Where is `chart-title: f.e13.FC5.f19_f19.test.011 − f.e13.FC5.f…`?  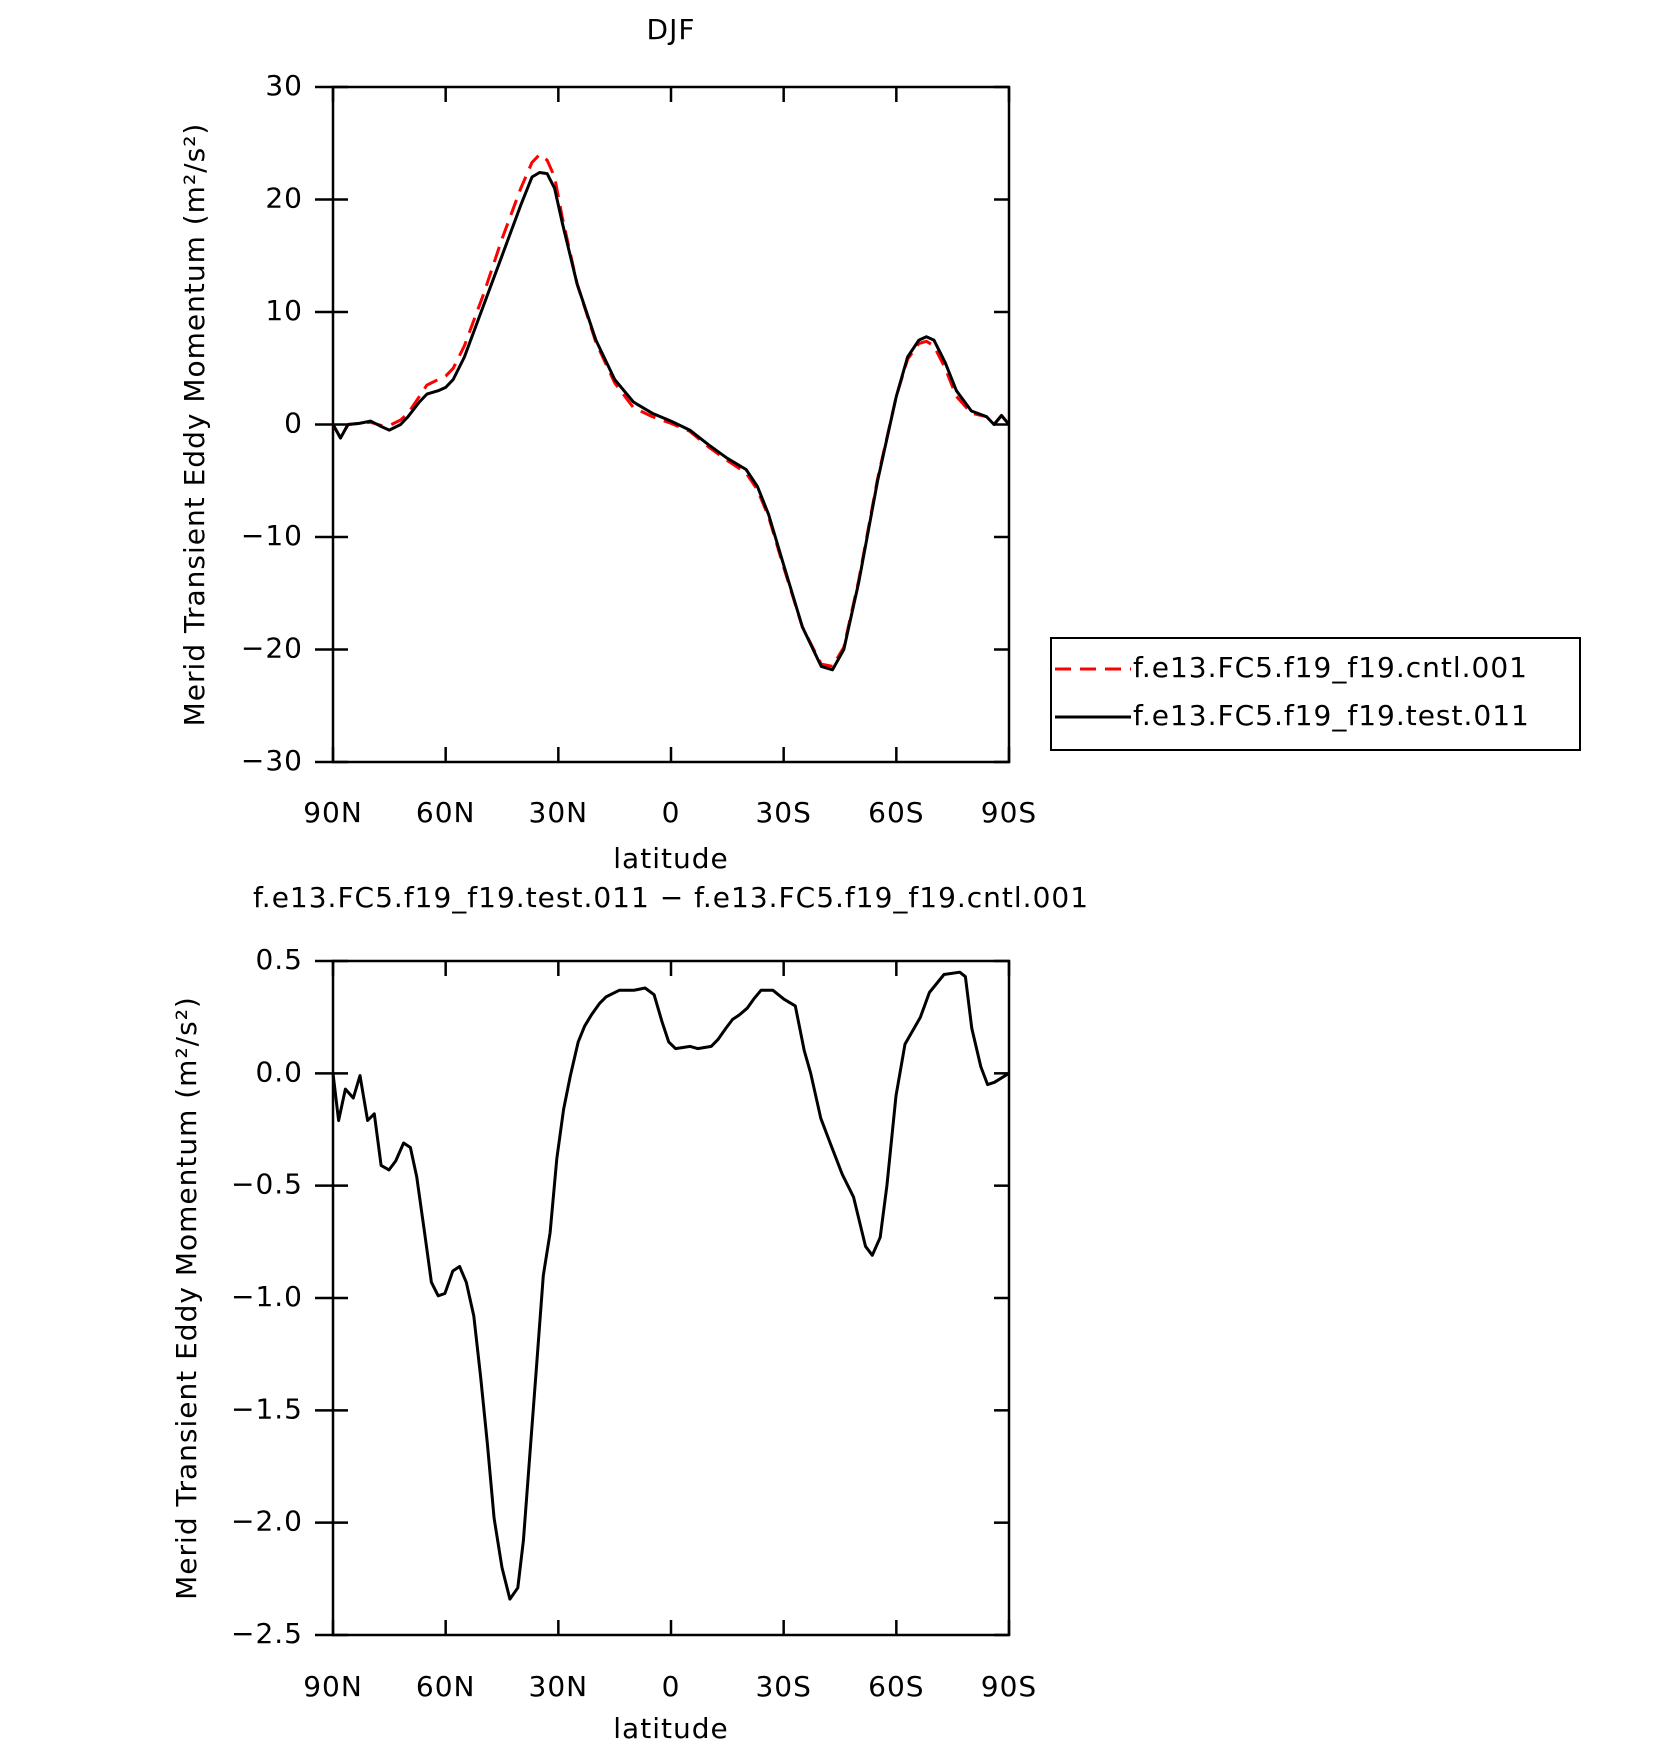 chart-title: f.e13.FC5.f19_f19.test.011 − f.e13.FC5.f… is located at coordinates (671, 897).